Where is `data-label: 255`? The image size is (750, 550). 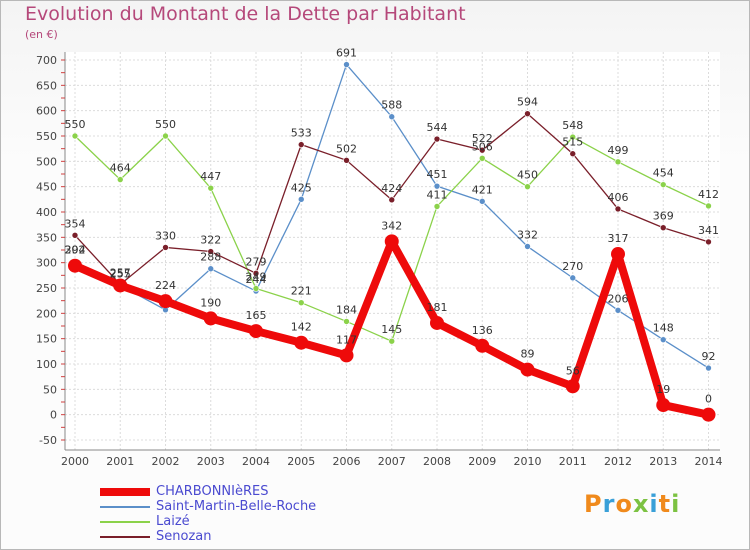
data-label: 255 is located at coordinates (120, 273).